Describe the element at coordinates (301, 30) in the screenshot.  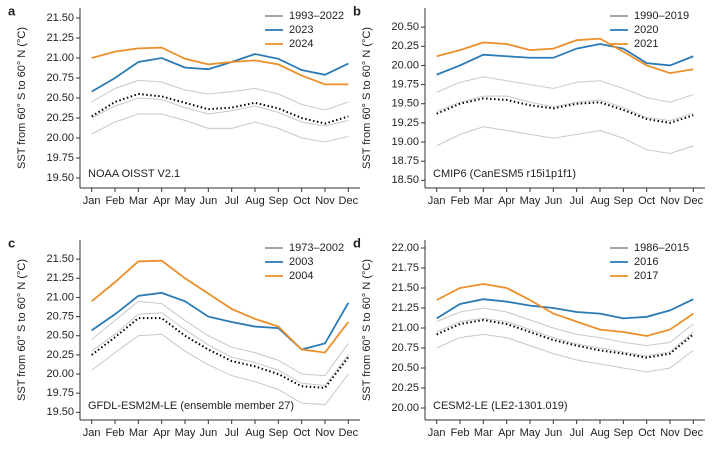
I see `legend-label: 2023` at that location.